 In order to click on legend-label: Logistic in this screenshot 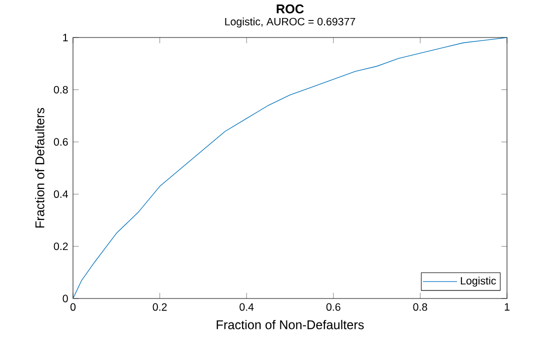, I will do `click(478, 281)`.